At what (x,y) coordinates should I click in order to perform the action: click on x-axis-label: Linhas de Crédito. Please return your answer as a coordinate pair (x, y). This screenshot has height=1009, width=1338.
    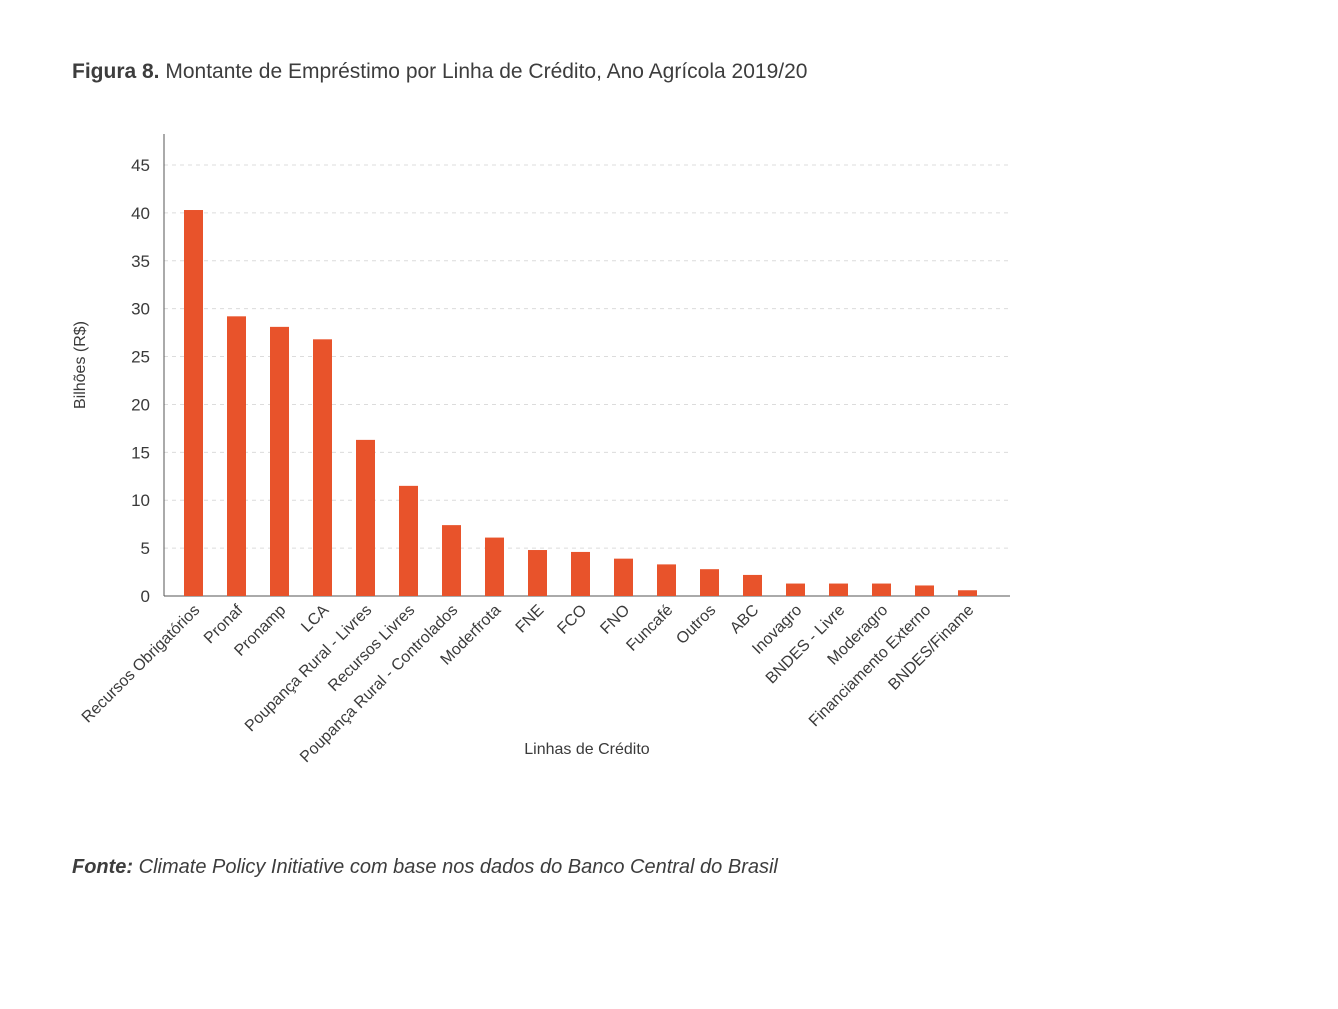
    Looking at the image, I should click on (587, 749).